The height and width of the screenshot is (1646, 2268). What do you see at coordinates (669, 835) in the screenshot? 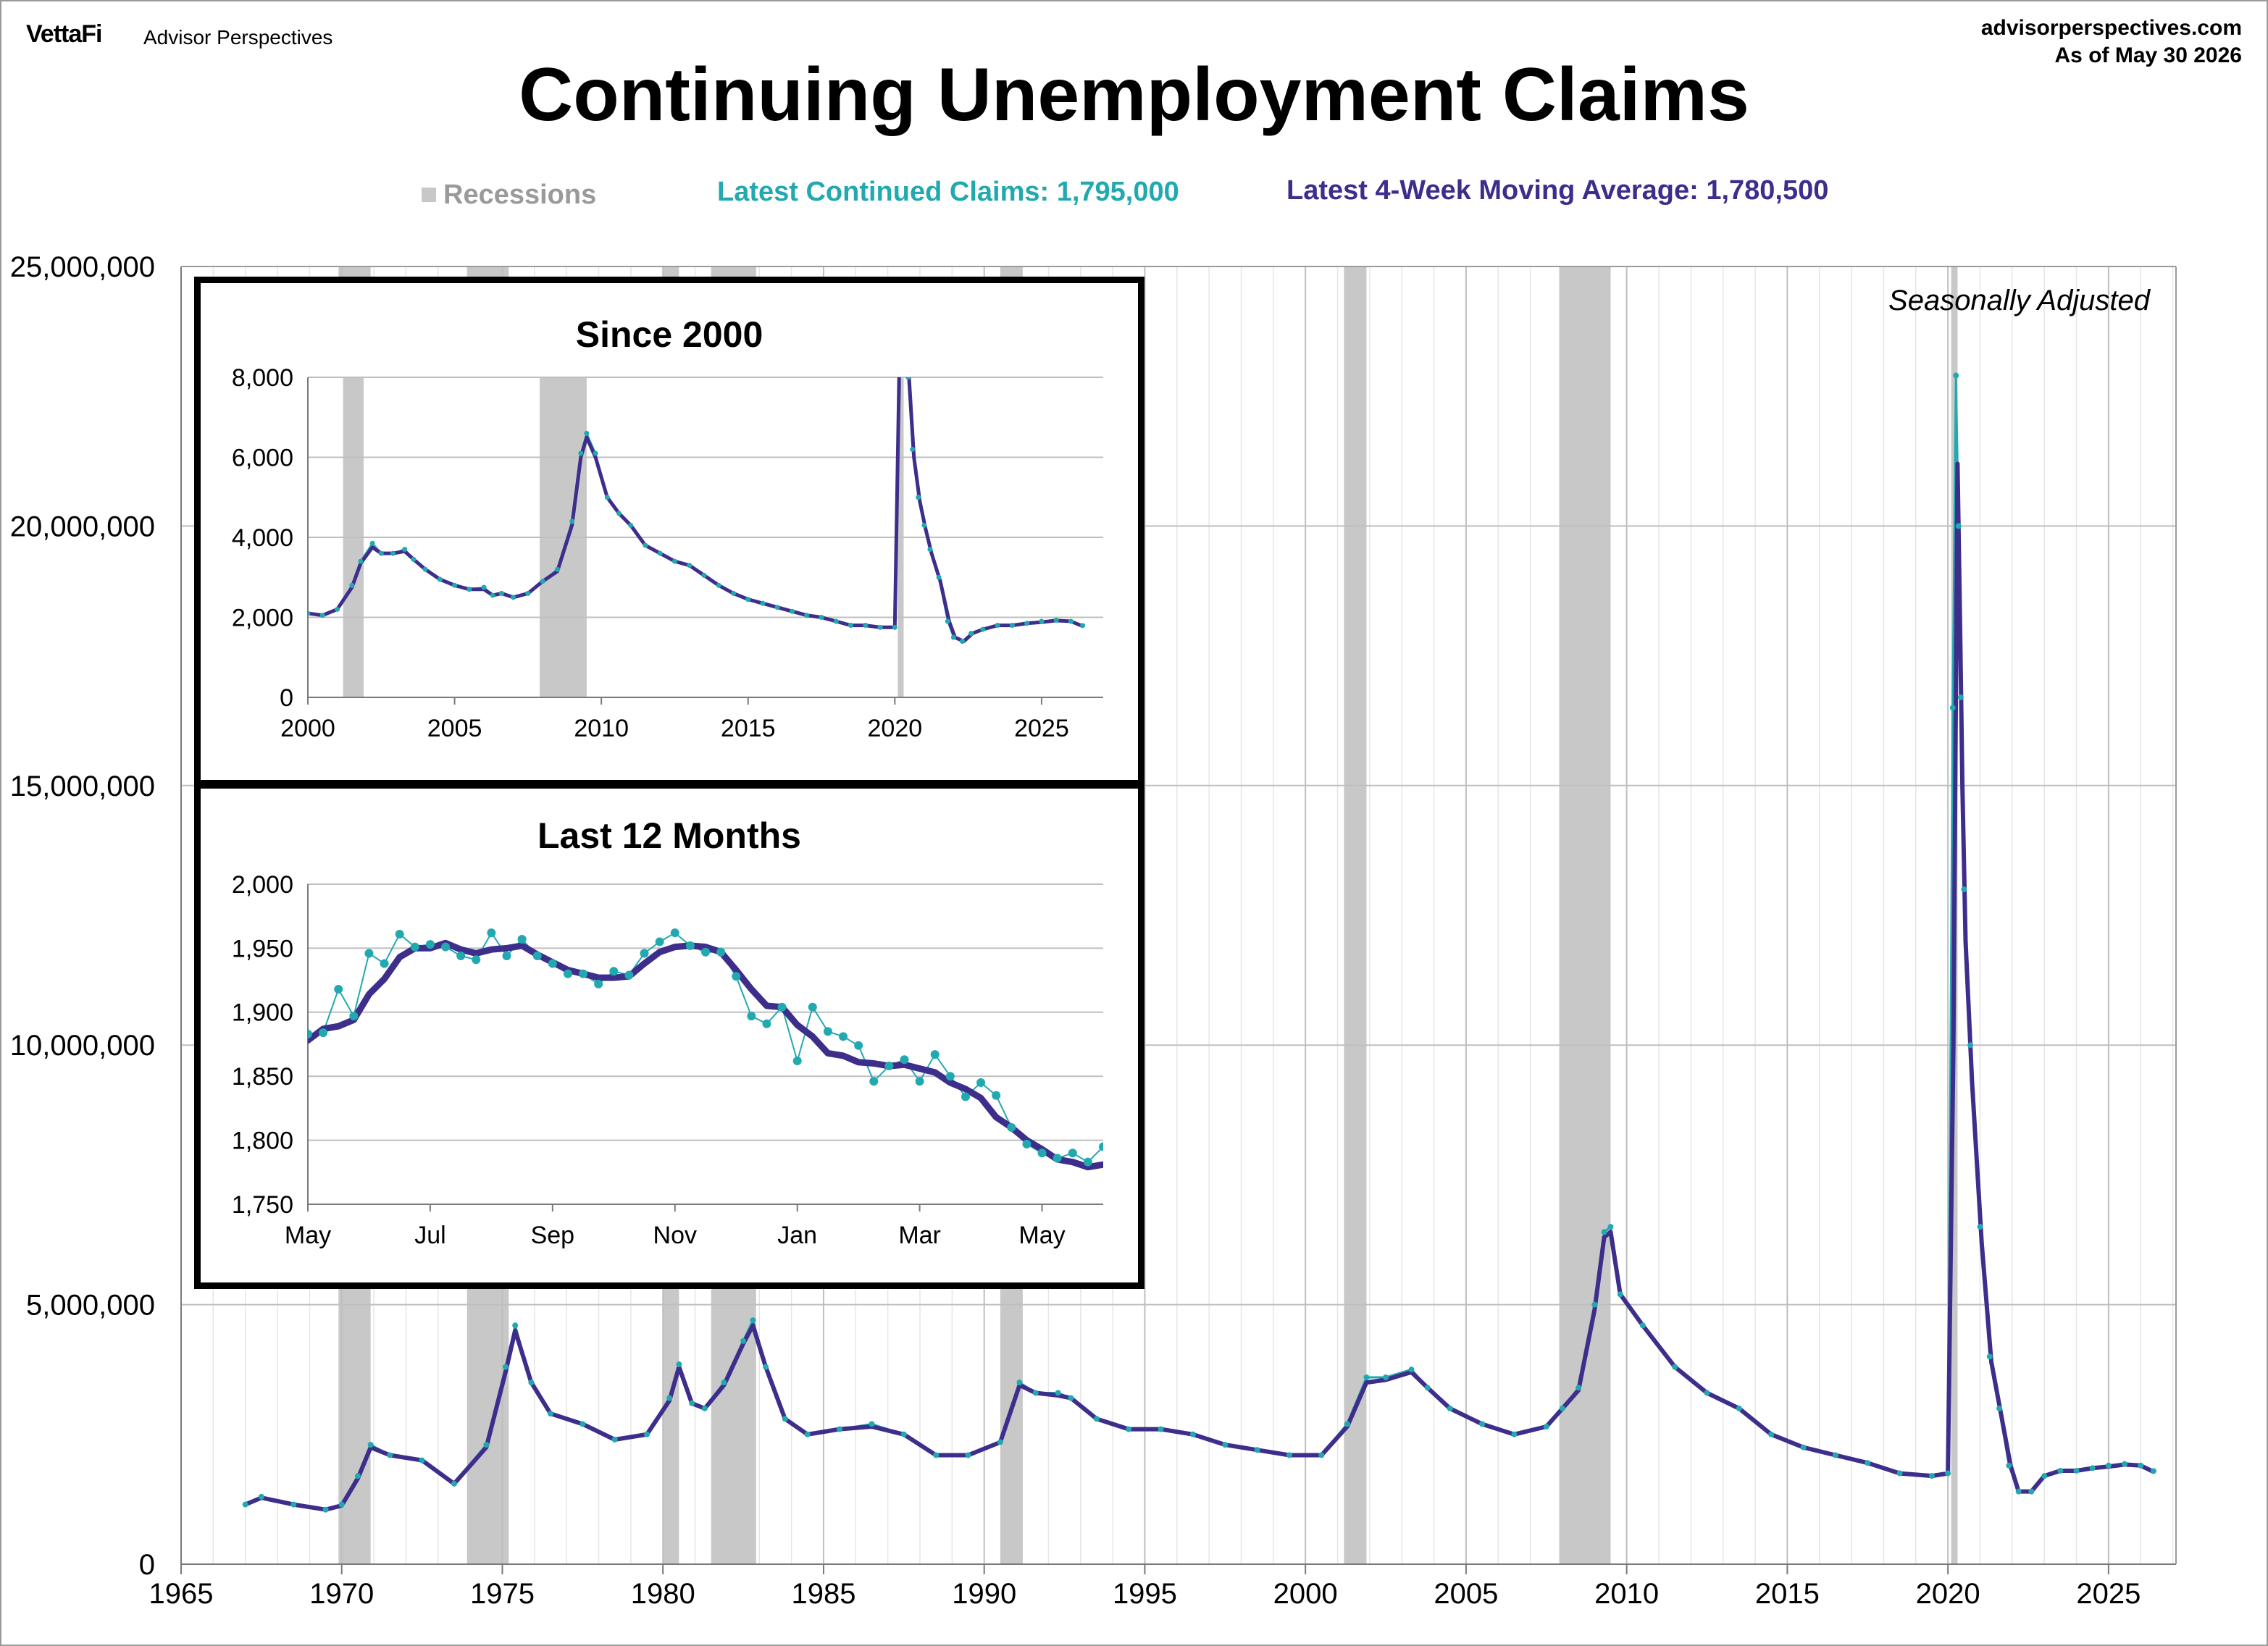
I see `inset-last-12-months-title: Last 12 Months` at bounding box center [669, 835].